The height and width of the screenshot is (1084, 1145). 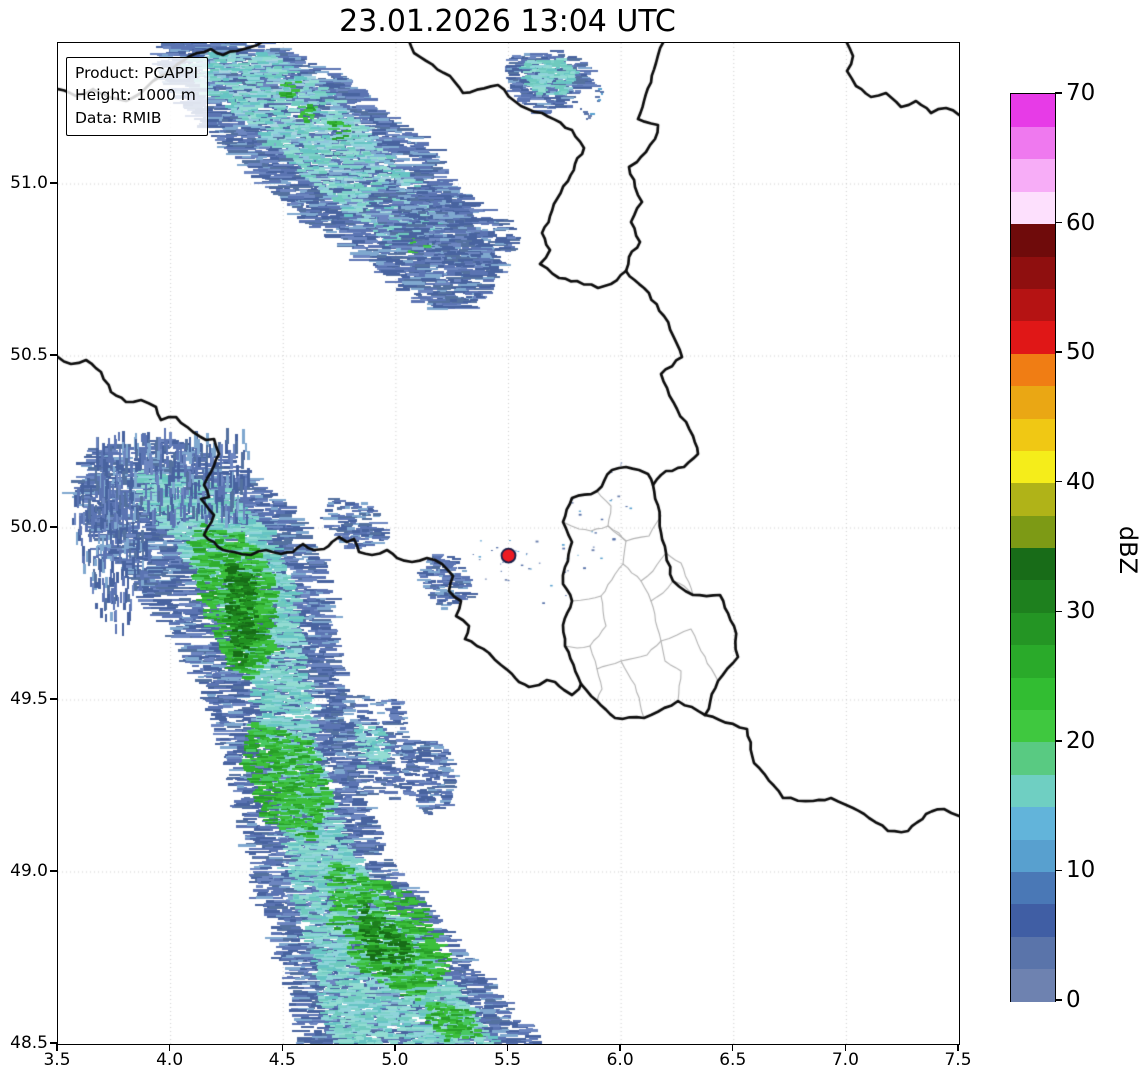 What do you see at coordinates (57, 1060) in the screenshot?
I see `x-tick-label: 3.5` at bounding box center [57, 1060].